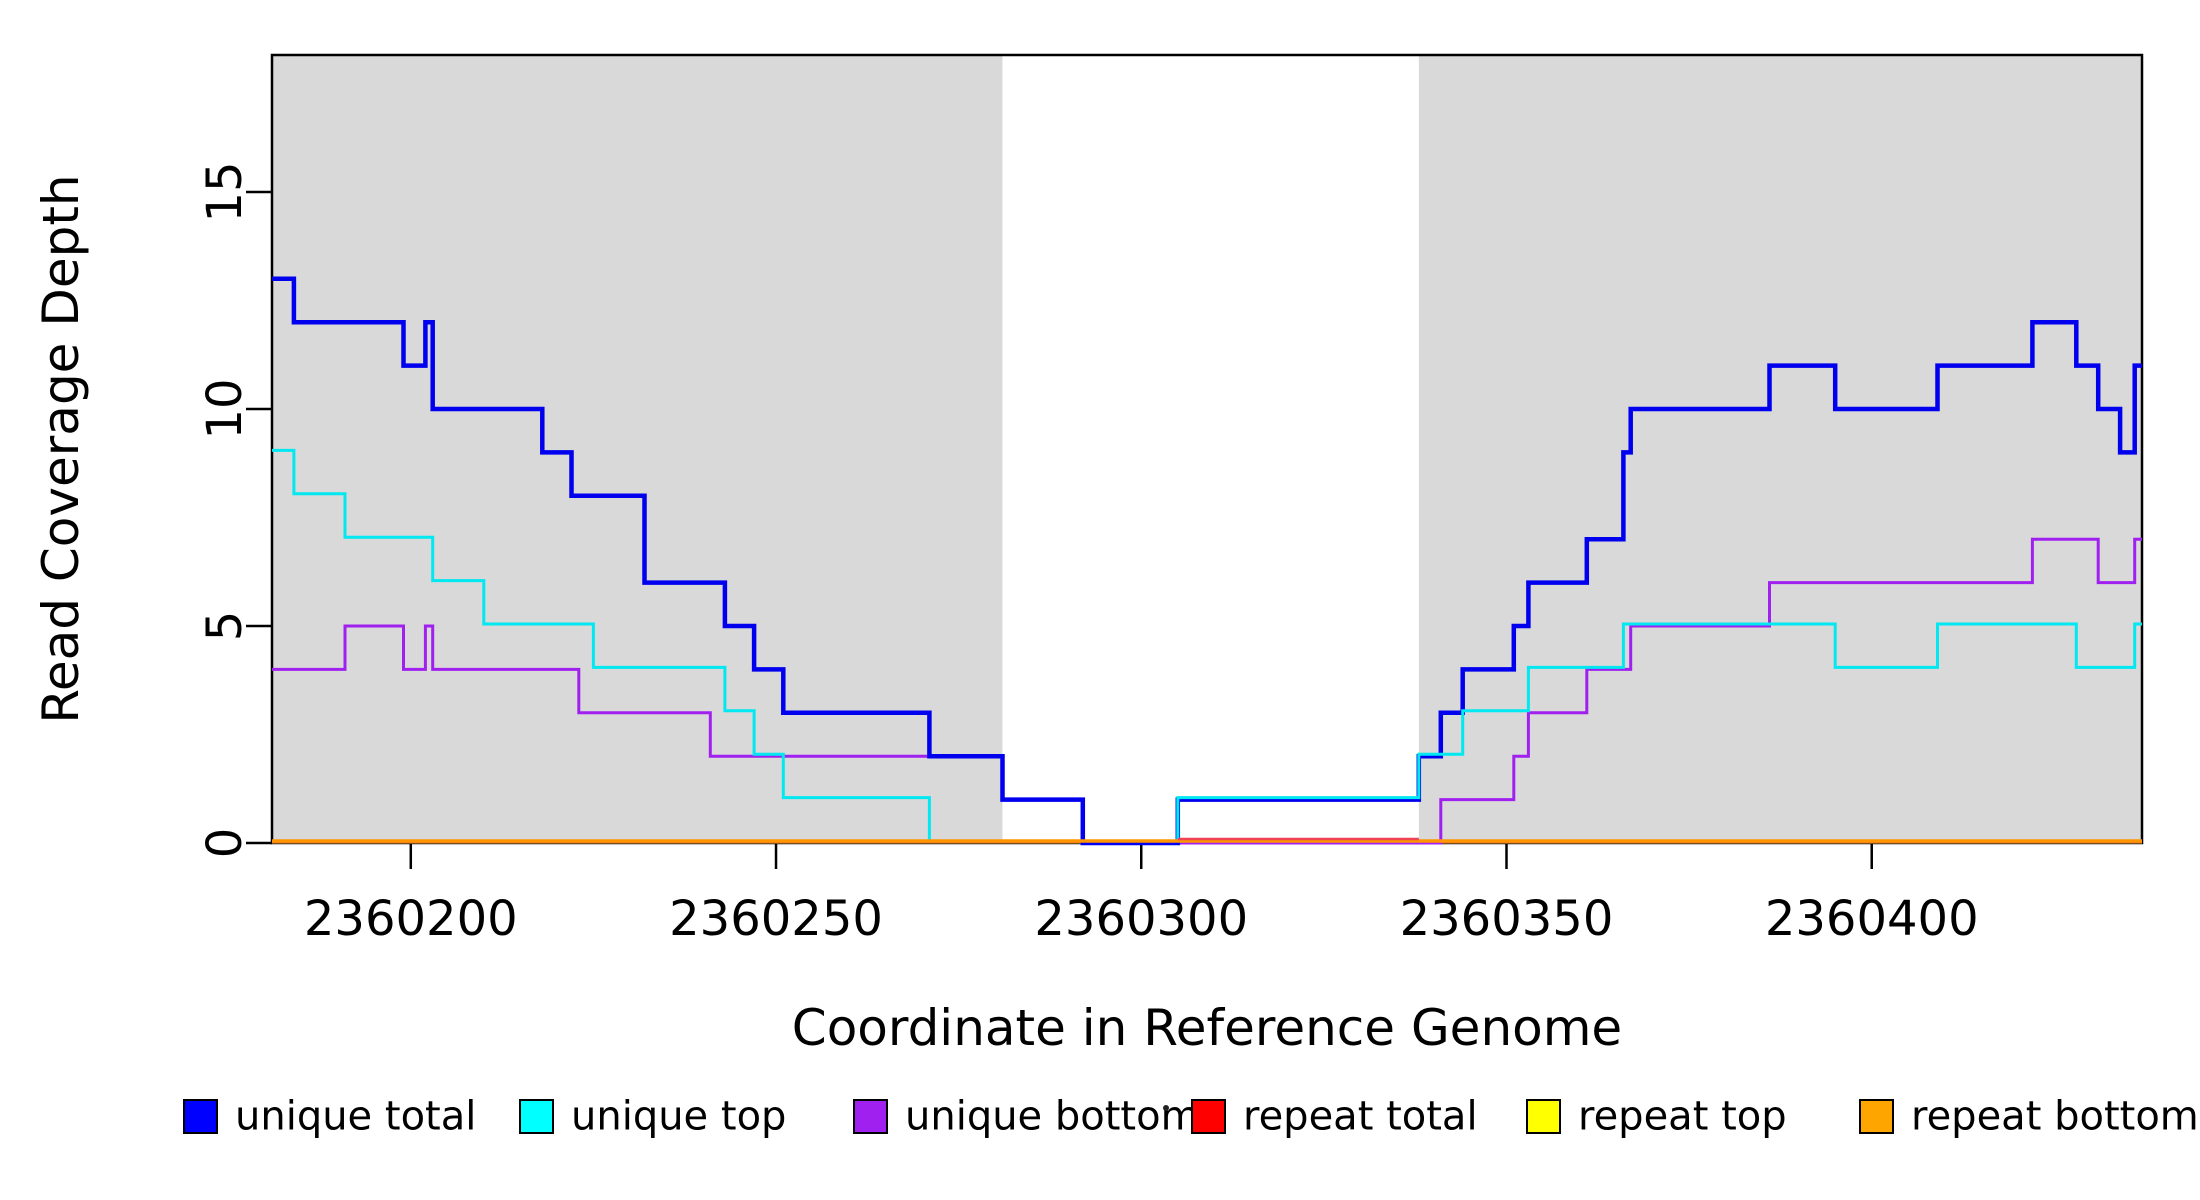  Describe the element at coordinates (1052, 1117) in the screenshot. I see `legend-label: unique bottom` at that location.